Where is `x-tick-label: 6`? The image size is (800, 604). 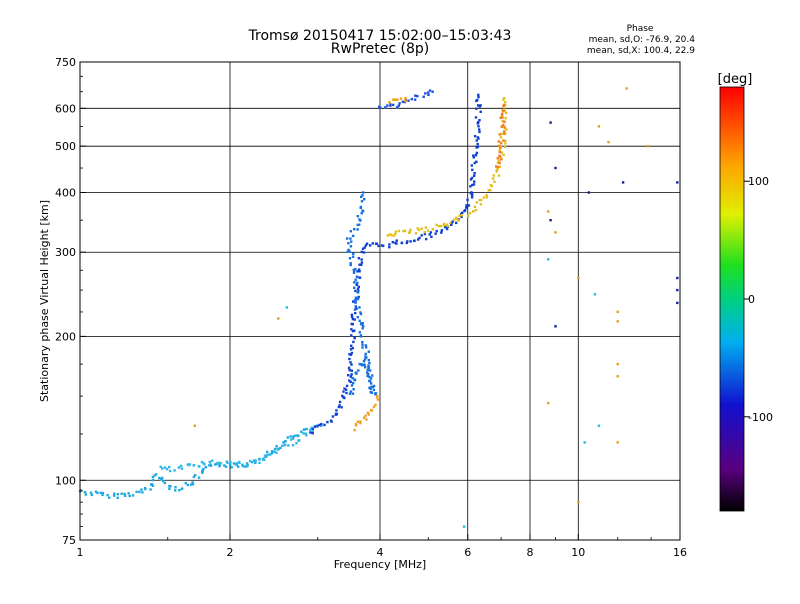
x-tick-label: 6 is located at coordinates (467, 552).